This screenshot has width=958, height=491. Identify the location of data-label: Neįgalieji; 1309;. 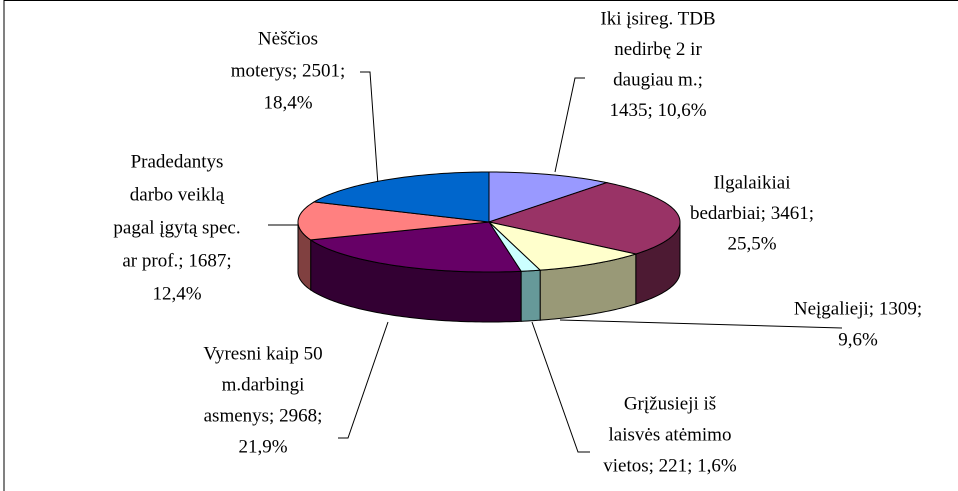
(858, 308).